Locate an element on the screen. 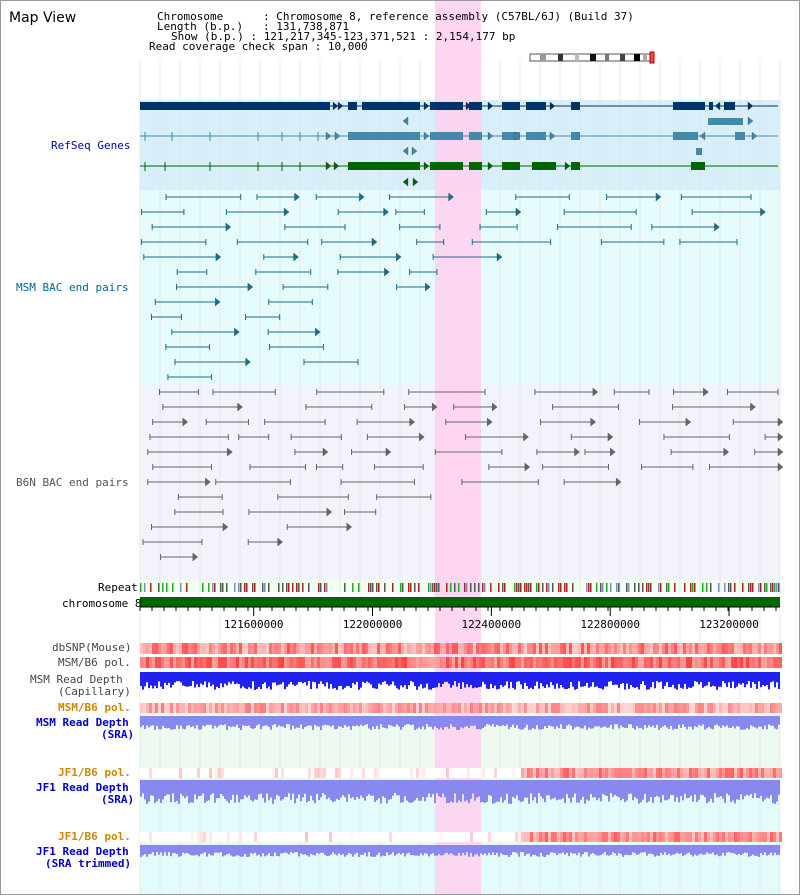  track-label-b6n-bac: B6N BAC end pairs is located at coordinates (72, 482).